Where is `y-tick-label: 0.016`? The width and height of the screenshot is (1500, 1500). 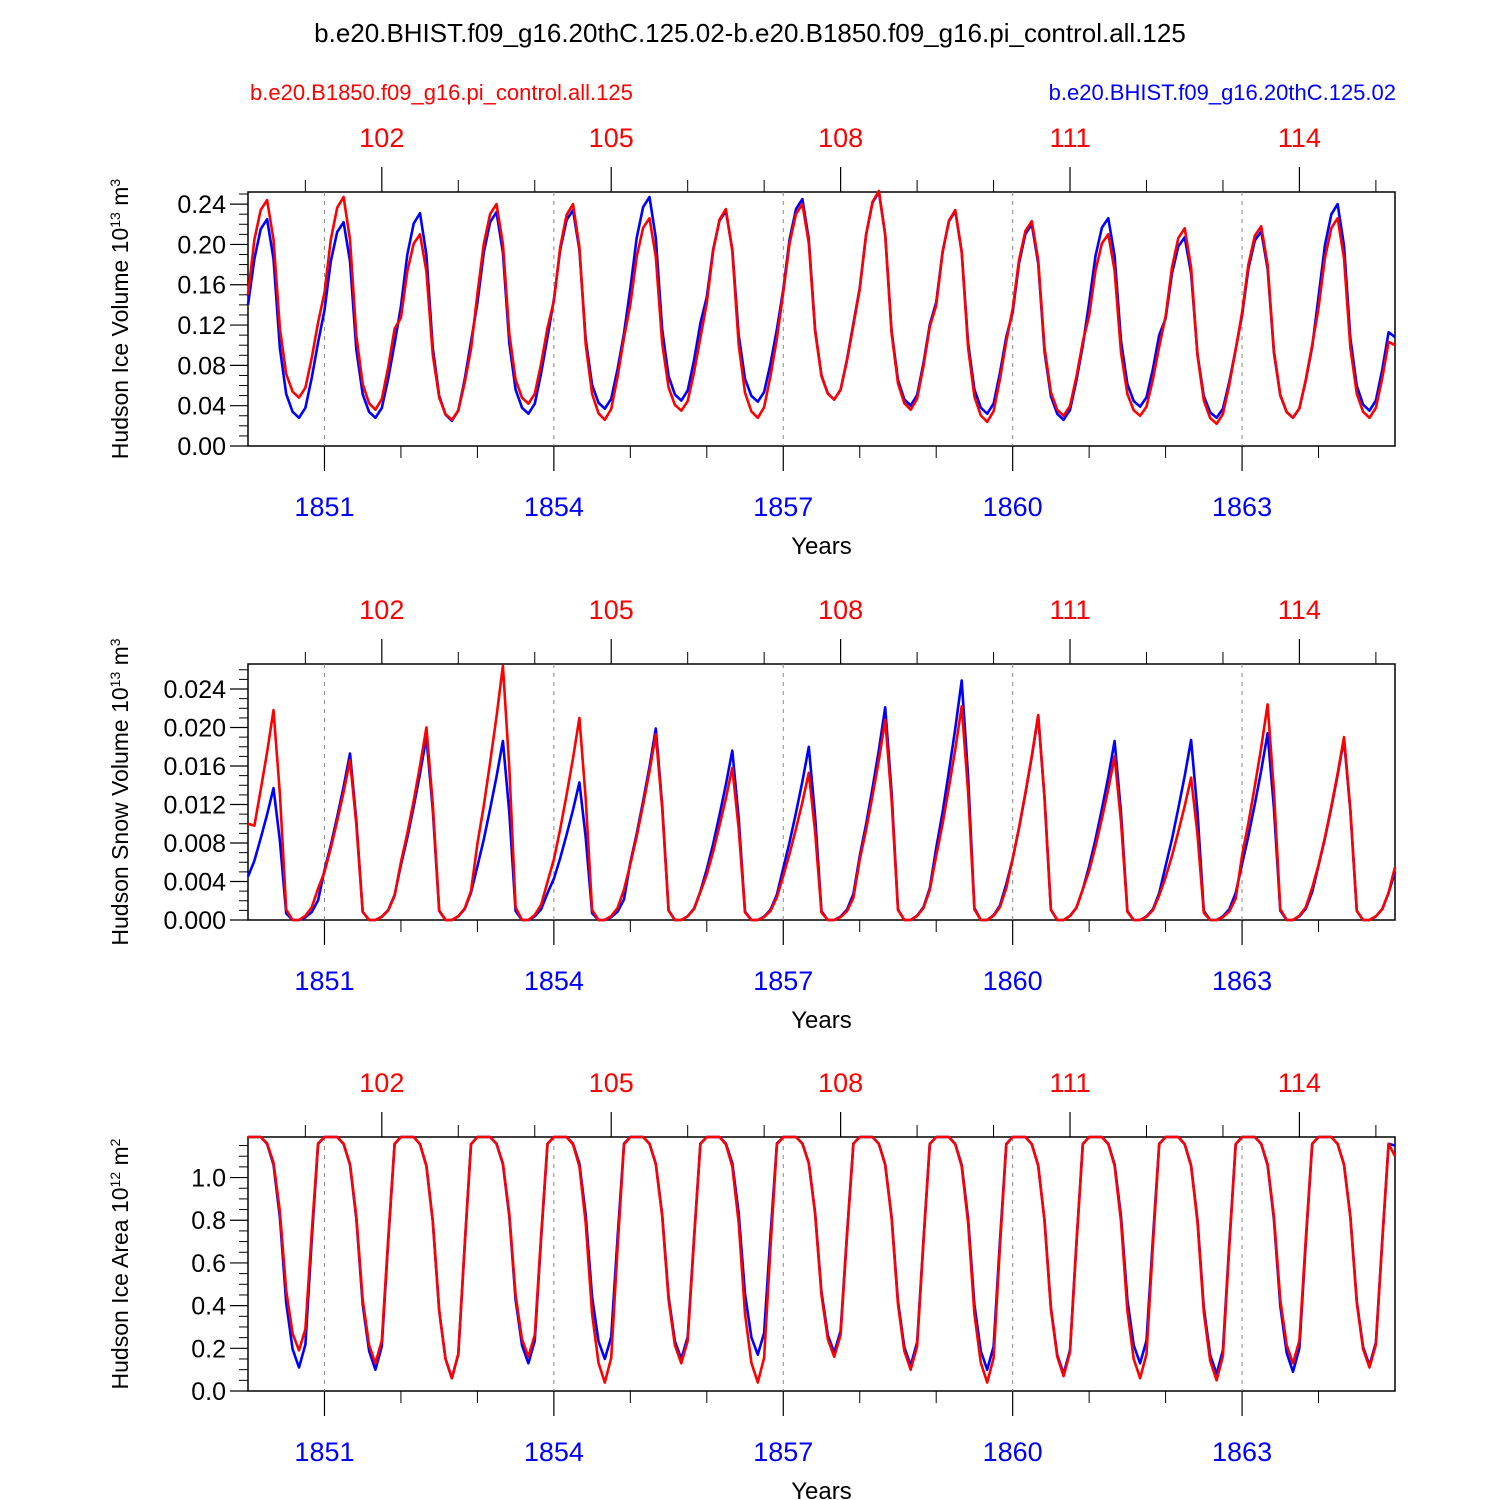
y-tick-label: 0.016 is located at coordinates (194, 767).